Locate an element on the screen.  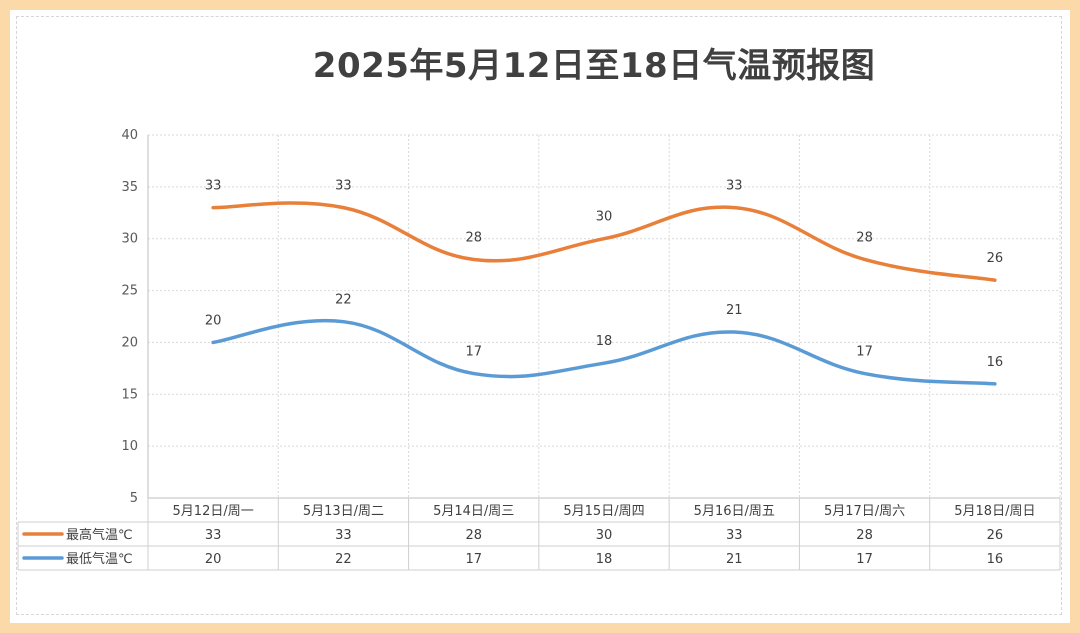
x-category-label: 5月13日/周二 is located at coordinates (343, 511).